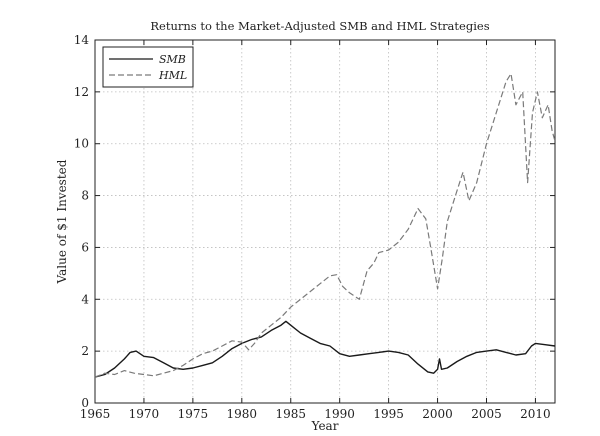 This screenshot has width=600, height=436. What do you see at coordinates (81, 92) in the screenshot?
I see `y-tick-label: 12` at bounding box center [81, 92].